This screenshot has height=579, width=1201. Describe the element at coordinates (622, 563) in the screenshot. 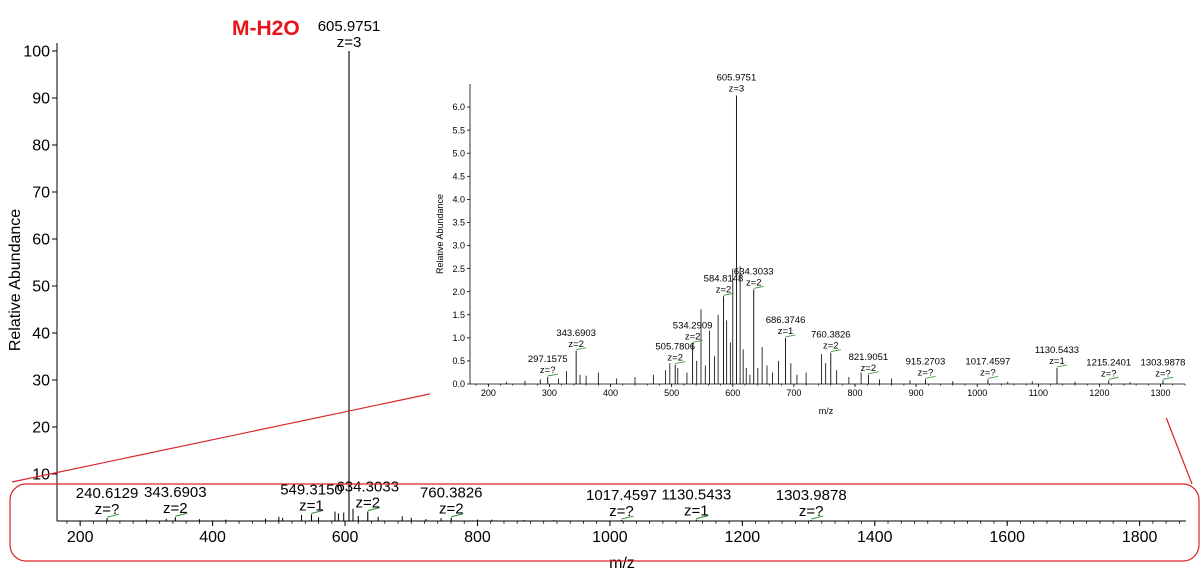

I see `main-x-axis-label: m/z` at that location.